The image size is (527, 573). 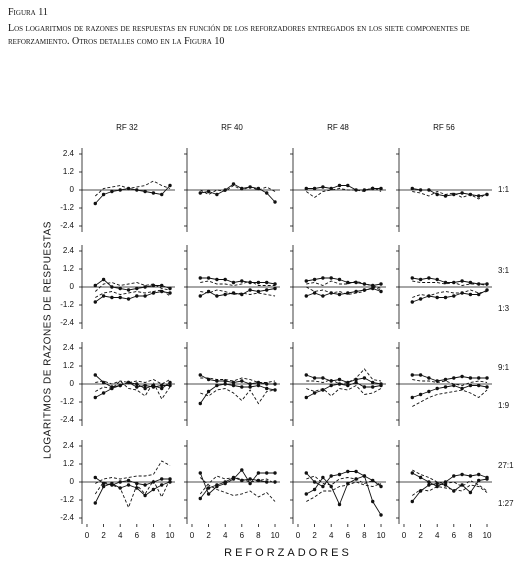 What do you see at coordinates (504, 367) in the screenshot?
I see `row-label: 9:1` at bounding box center [504, 367].